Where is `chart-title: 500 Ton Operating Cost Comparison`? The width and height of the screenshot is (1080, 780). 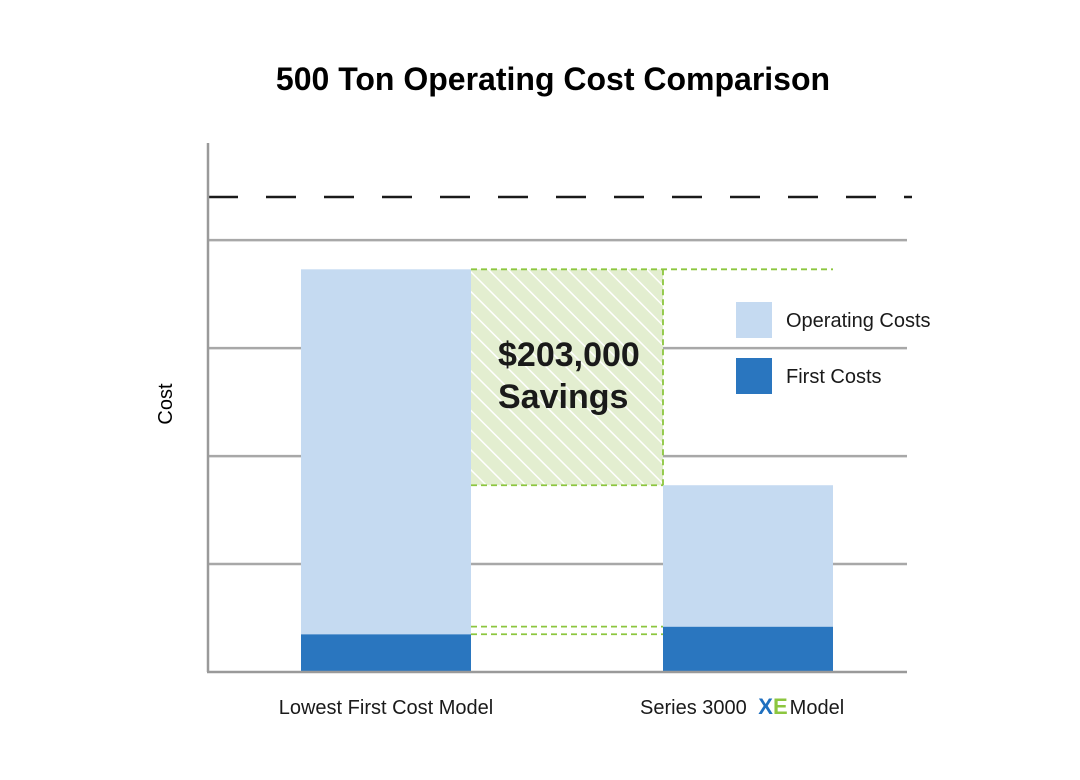 chart-title: 500 Ton Operating Cost Comparison is located at coordinates (553, 79).